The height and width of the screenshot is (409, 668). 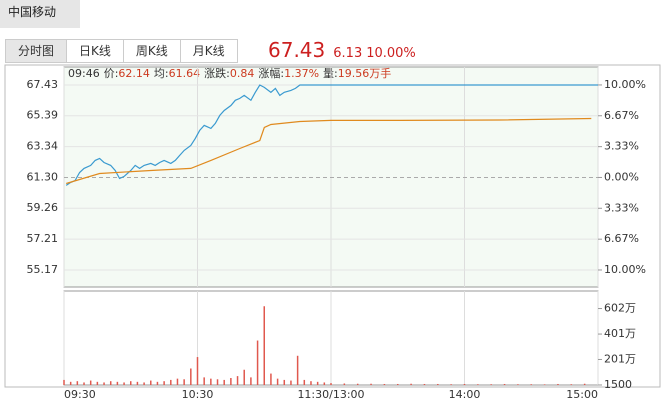 I want to click on tab: 日K线, so click(x=95, y=51).